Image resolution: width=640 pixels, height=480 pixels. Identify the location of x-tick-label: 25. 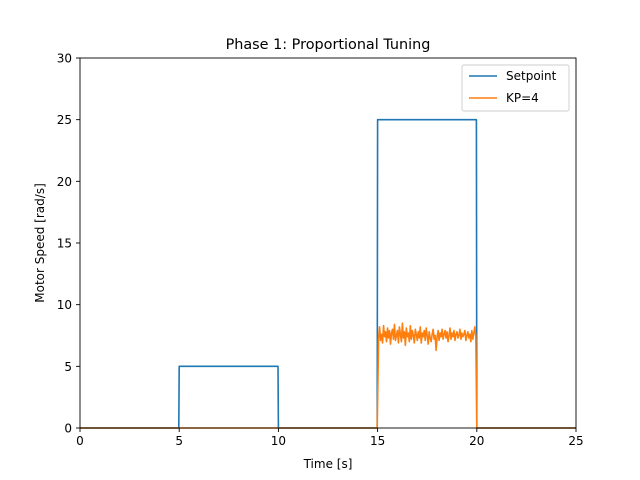
(575, 441).